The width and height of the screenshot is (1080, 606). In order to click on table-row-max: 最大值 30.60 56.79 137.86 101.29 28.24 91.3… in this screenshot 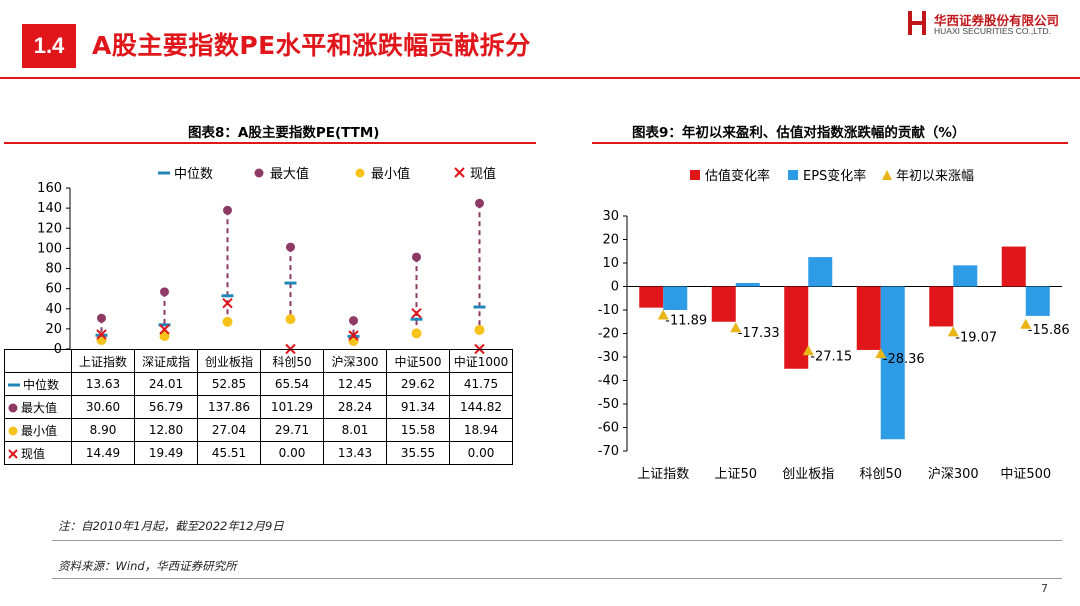, I will do `click(258, 407)`.